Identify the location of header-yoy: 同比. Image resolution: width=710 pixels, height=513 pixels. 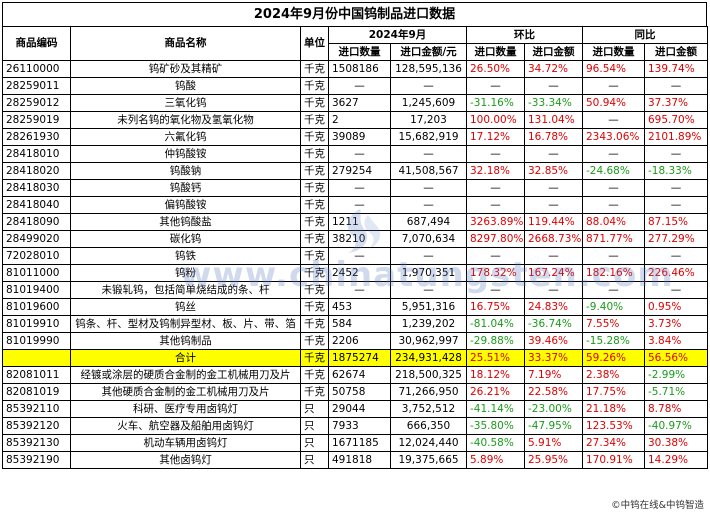
(645, 35).